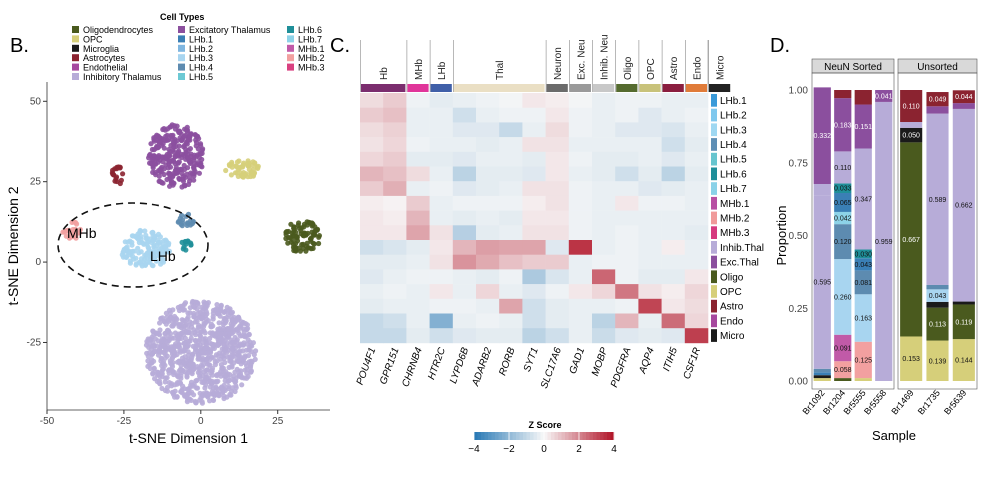 Image resolution: width=1000 pixels, height=478 pixels. I want to click on legend-label: Astrocytes, so click(104, 58).